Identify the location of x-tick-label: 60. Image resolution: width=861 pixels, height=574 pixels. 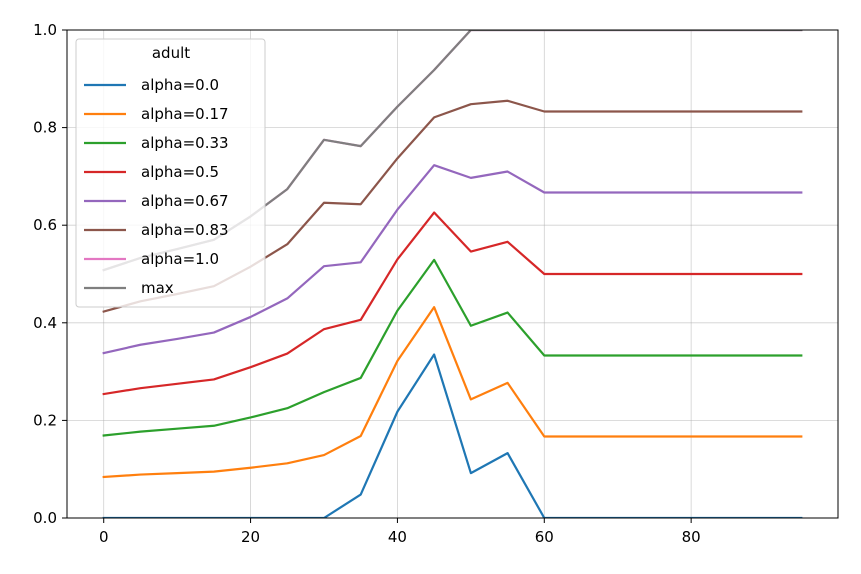
(544, 537).